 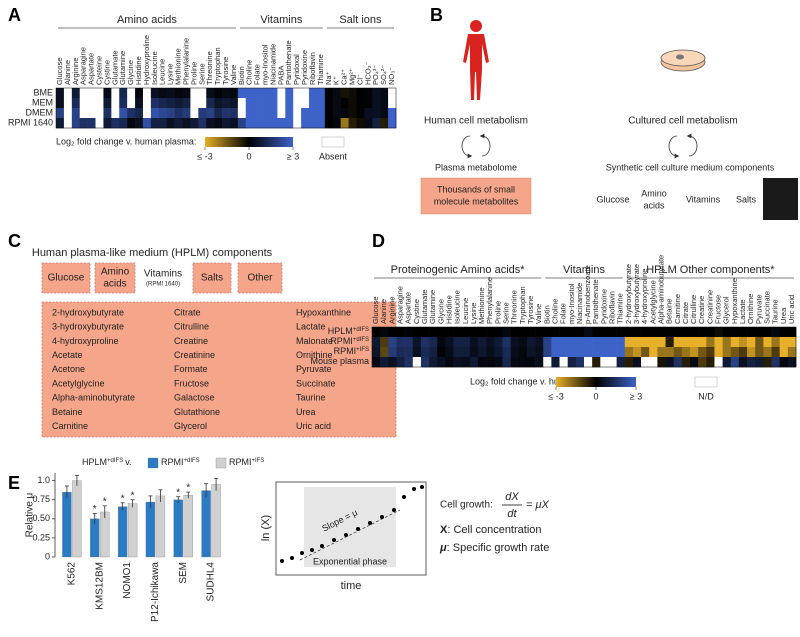 I want to click on column-label: Betaine, so click(x=669, y=311).